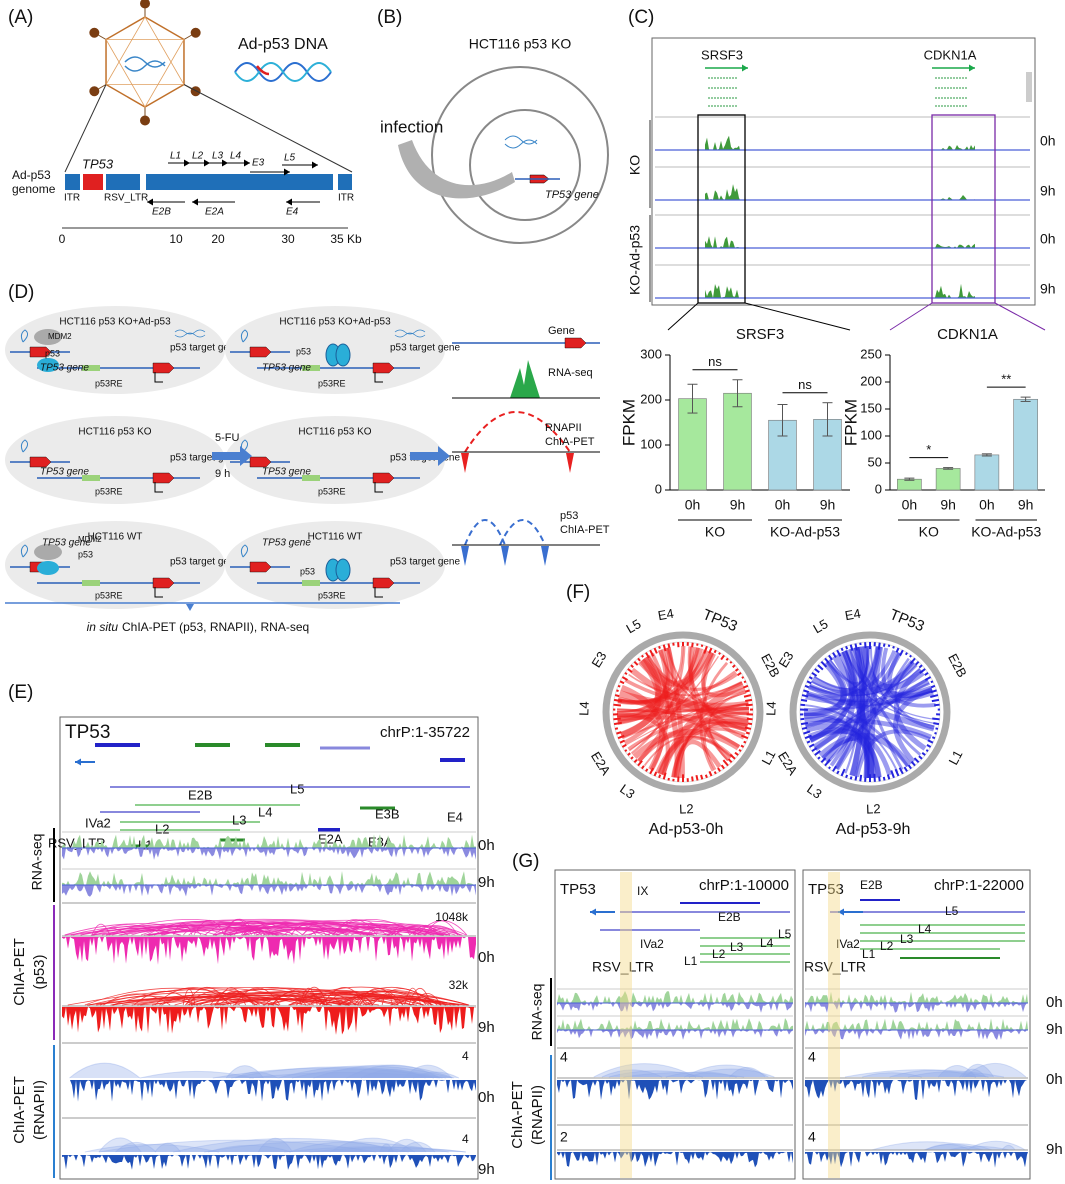  Describe the element at coordinates (873, 808) in the screenshot. I see `segment-label: L2` at that location.